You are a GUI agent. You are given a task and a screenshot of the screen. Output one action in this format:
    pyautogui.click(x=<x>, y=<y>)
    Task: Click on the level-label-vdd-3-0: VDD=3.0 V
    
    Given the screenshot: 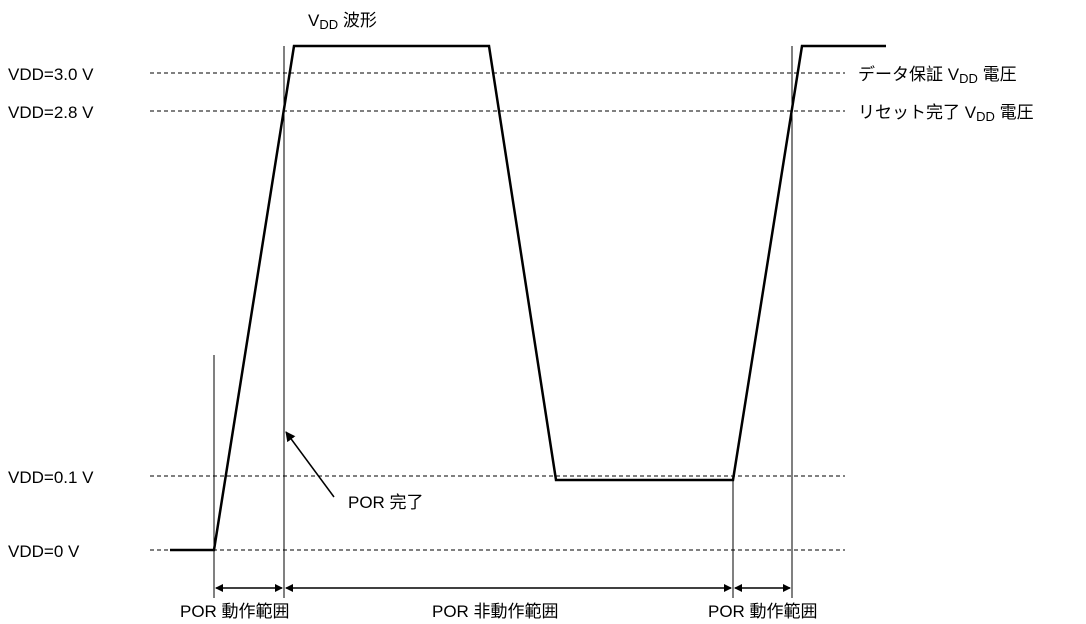 What is the action you would take?
    pyautogui.click(x=51, y=74)
    